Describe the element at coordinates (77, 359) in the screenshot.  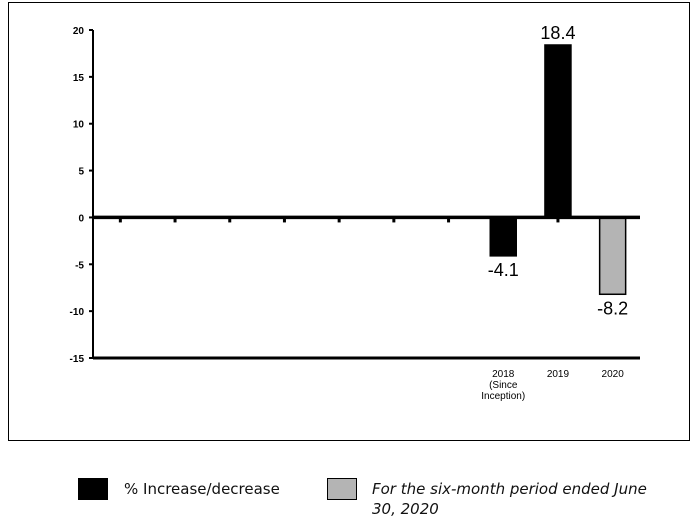
I see `y-tick-label: -15` at that location.